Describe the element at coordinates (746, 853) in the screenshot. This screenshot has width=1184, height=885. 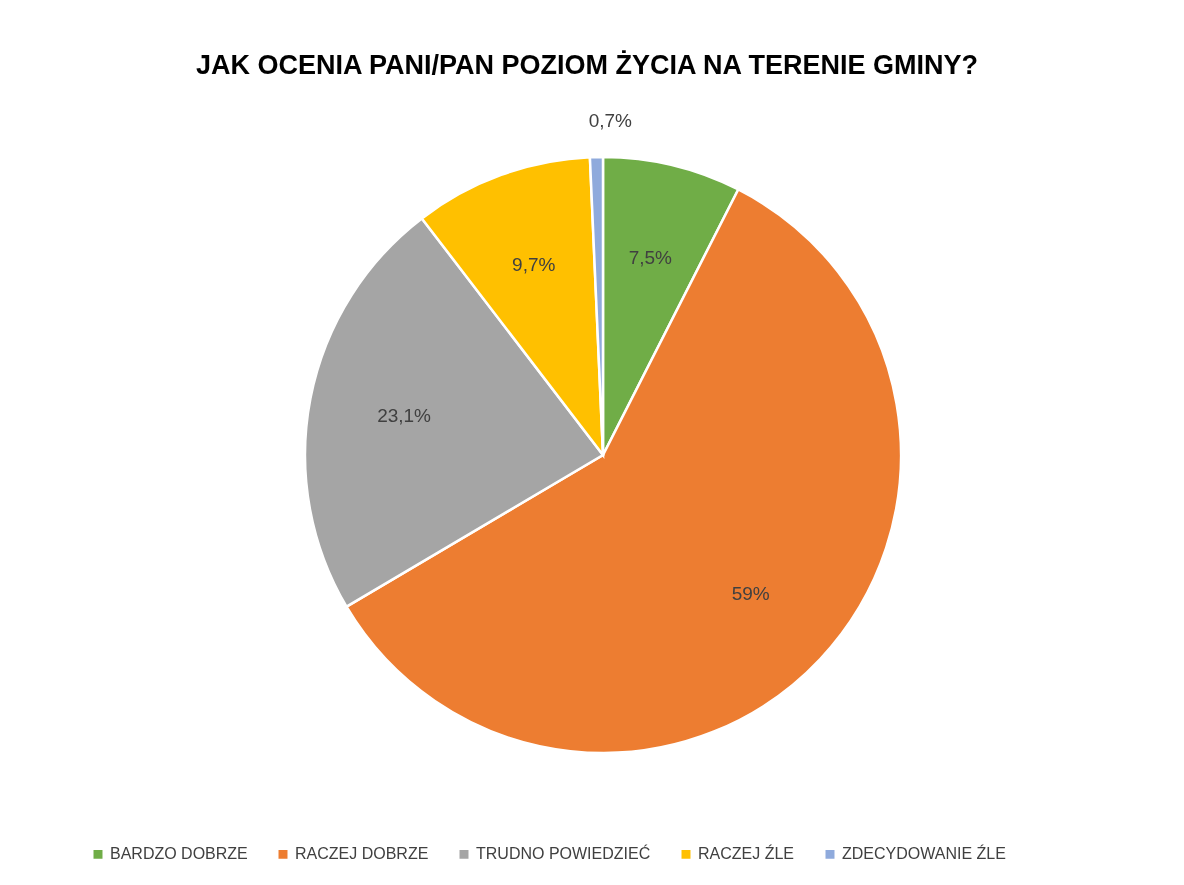
I see `legend-label: RACZEJ ŹLE` at that location.